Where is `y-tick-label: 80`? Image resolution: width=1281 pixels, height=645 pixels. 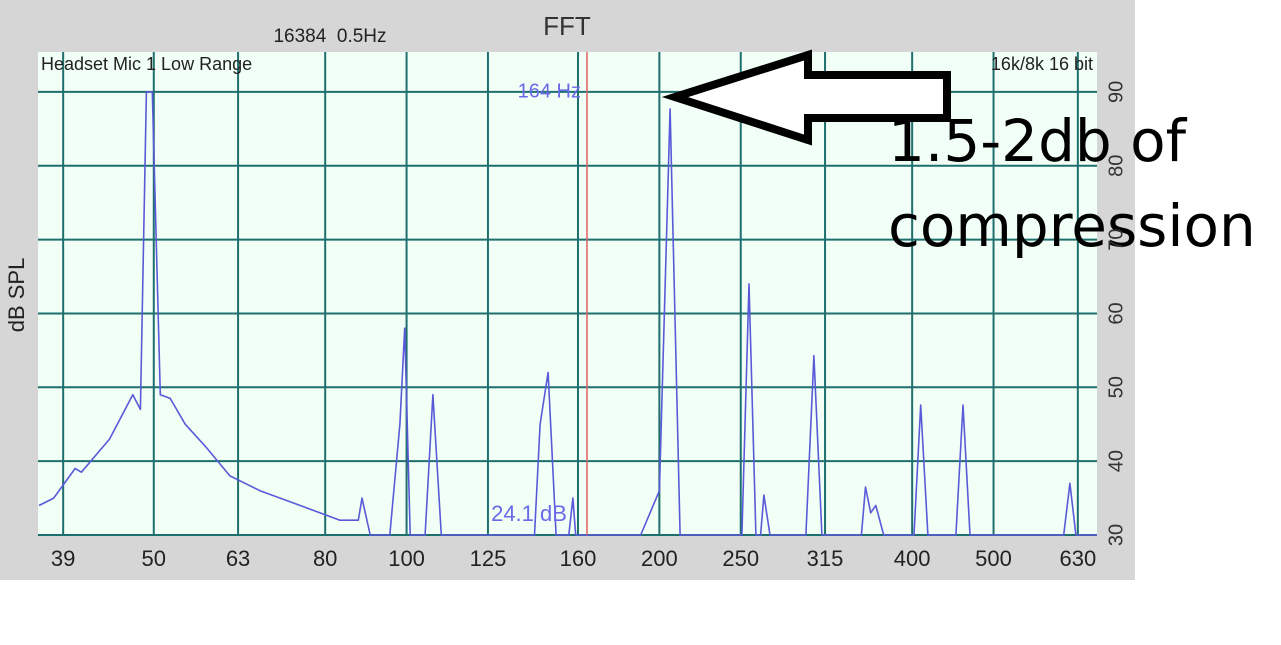
y-tick-label: 80 is located at coordinates (1116, 166).